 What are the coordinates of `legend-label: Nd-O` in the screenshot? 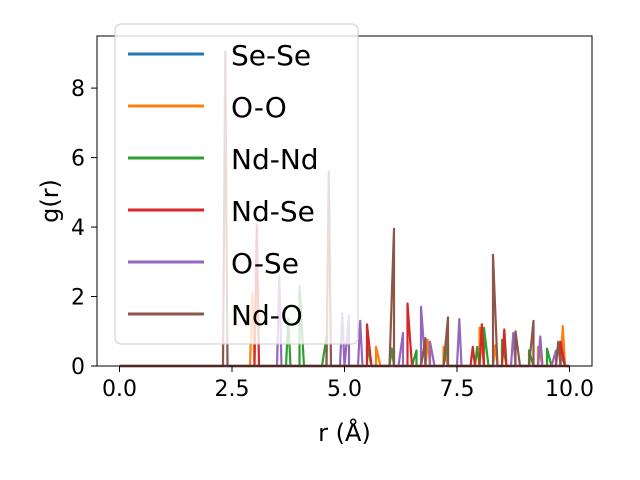 It's located at (267, 315).